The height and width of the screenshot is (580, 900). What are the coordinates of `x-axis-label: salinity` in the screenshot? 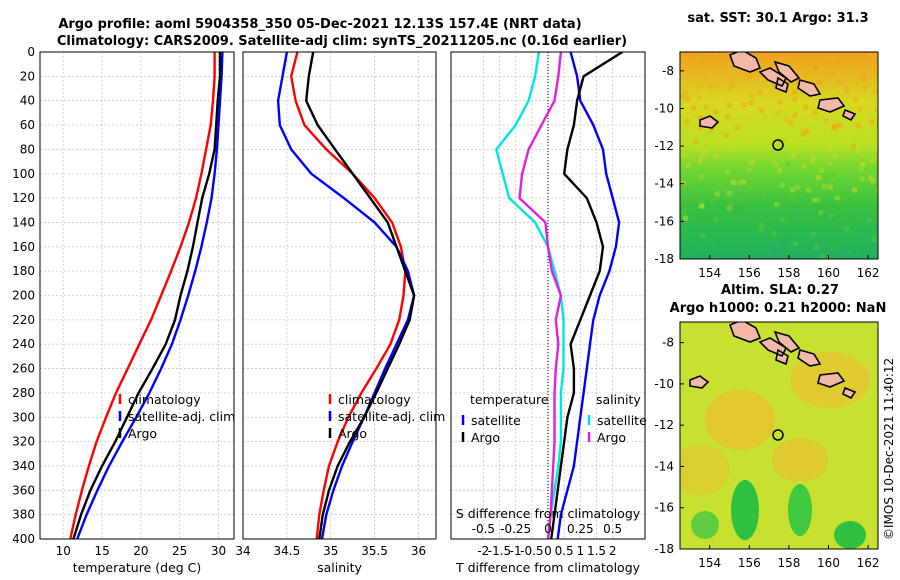 It's located at (339, 567).